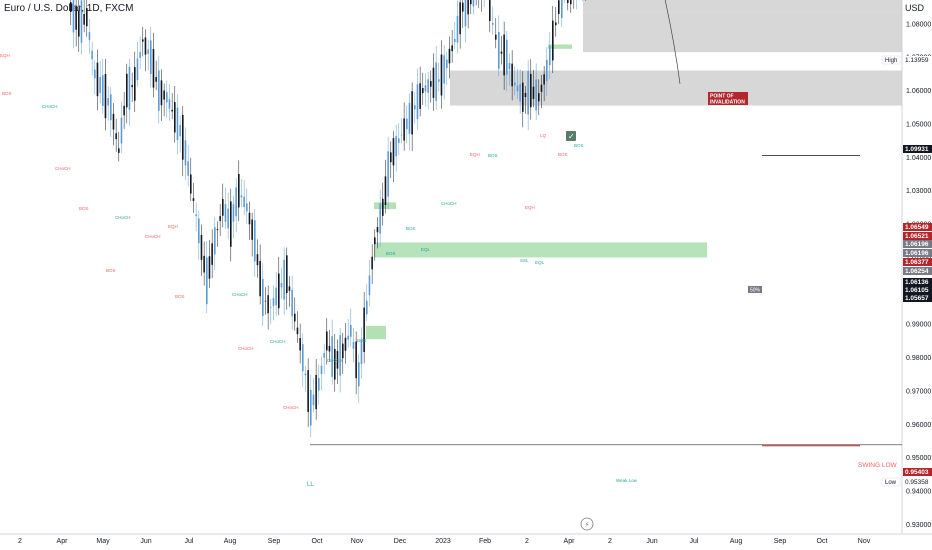  What do you see at coordinates (571, 136) in the screenshot?
I see `check-icon-glyph: ✓` at bounding box center [571, 136].